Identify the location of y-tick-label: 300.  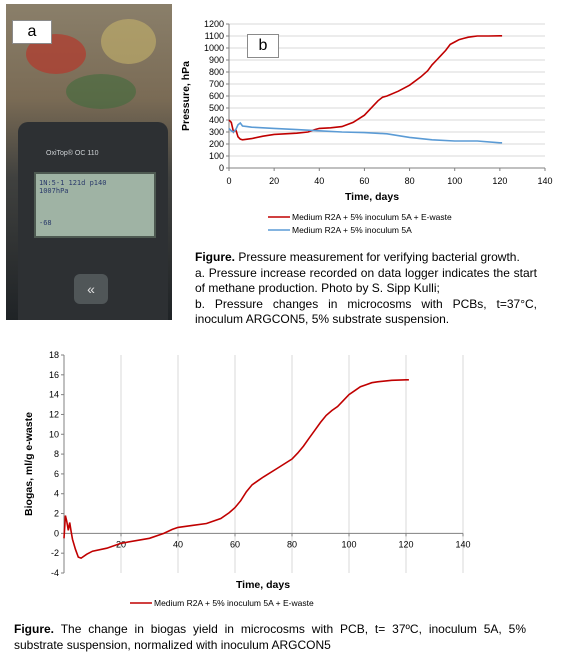
(216, 132).